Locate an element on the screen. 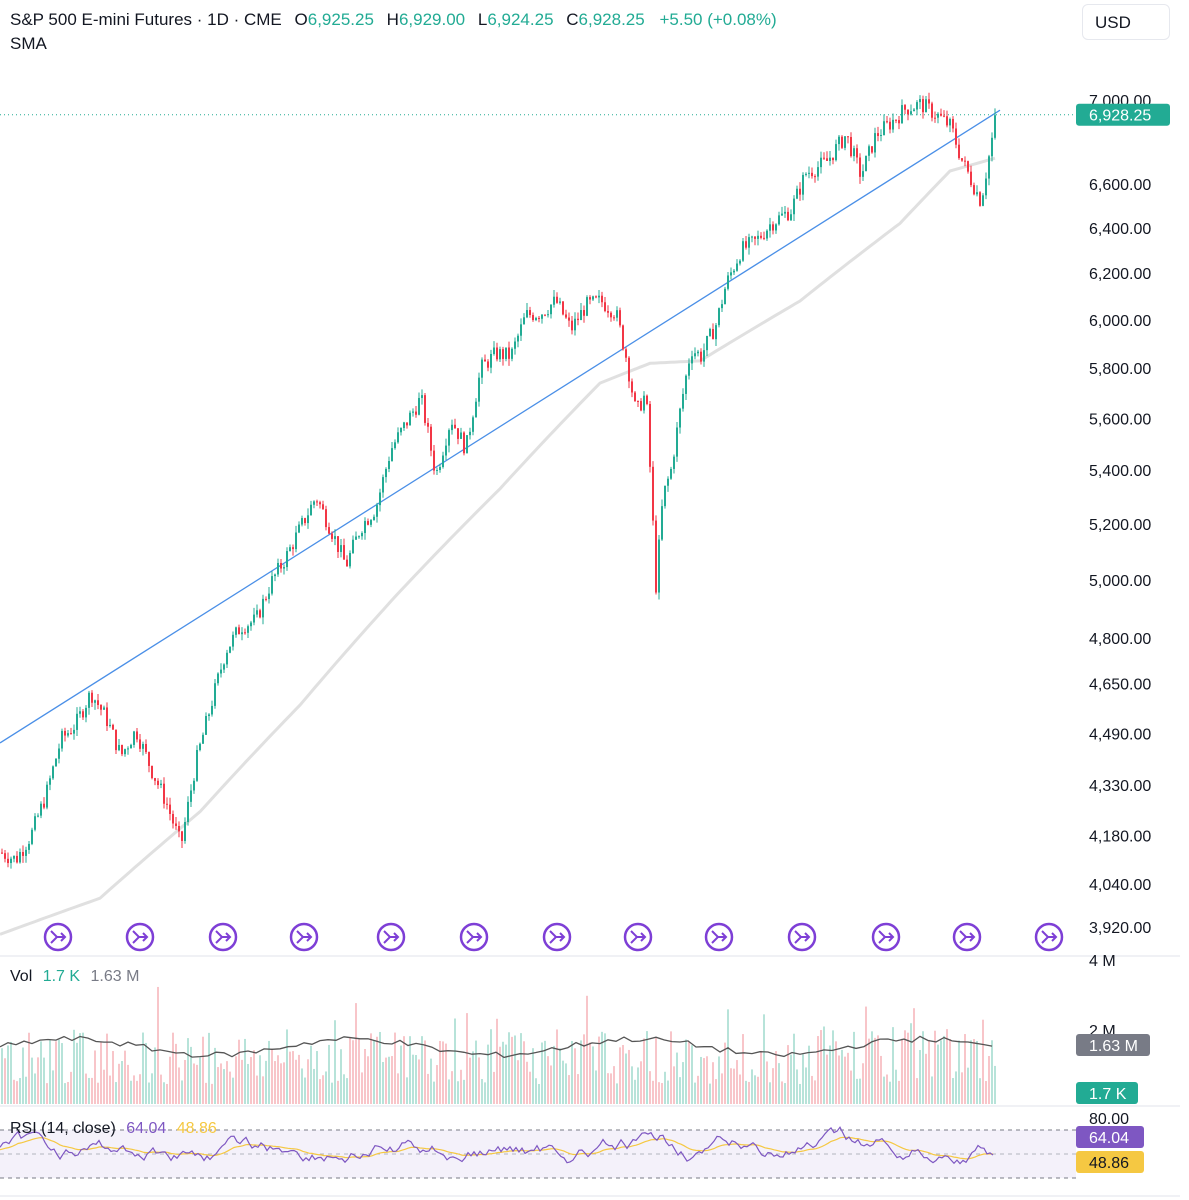 The image size is (1189, 1200). sma-indicator-label: SMA is located at coordinates (28, 43).